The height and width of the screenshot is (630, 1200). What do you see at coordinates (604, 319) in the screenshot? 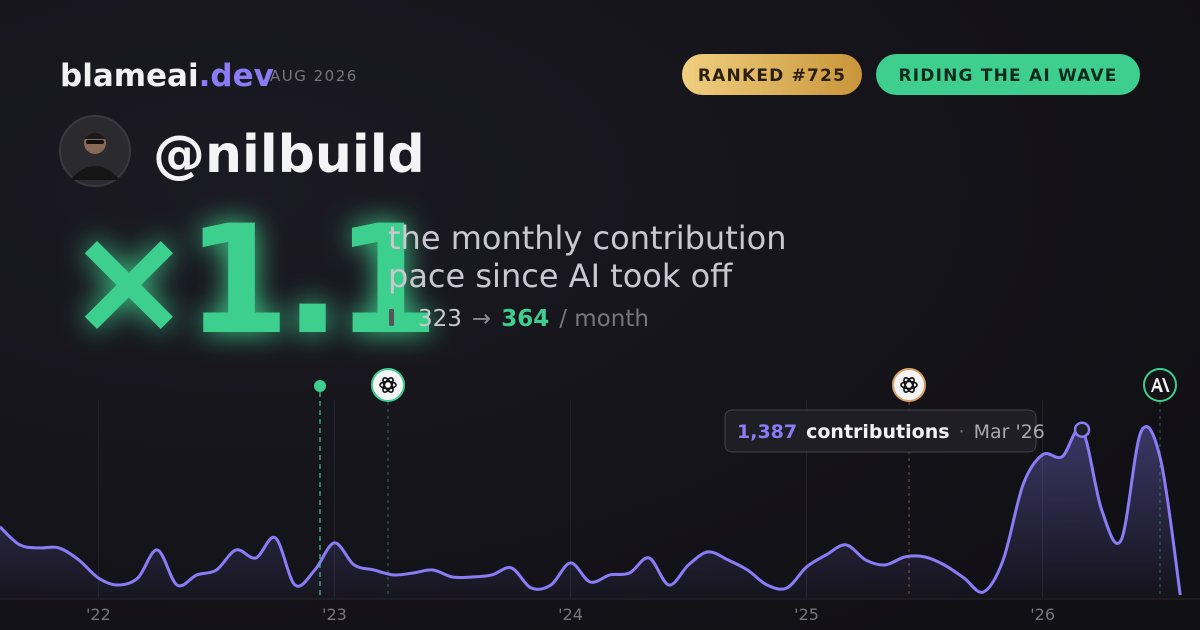
I see `pace-unit: / month` at bounding box center [604, 319].